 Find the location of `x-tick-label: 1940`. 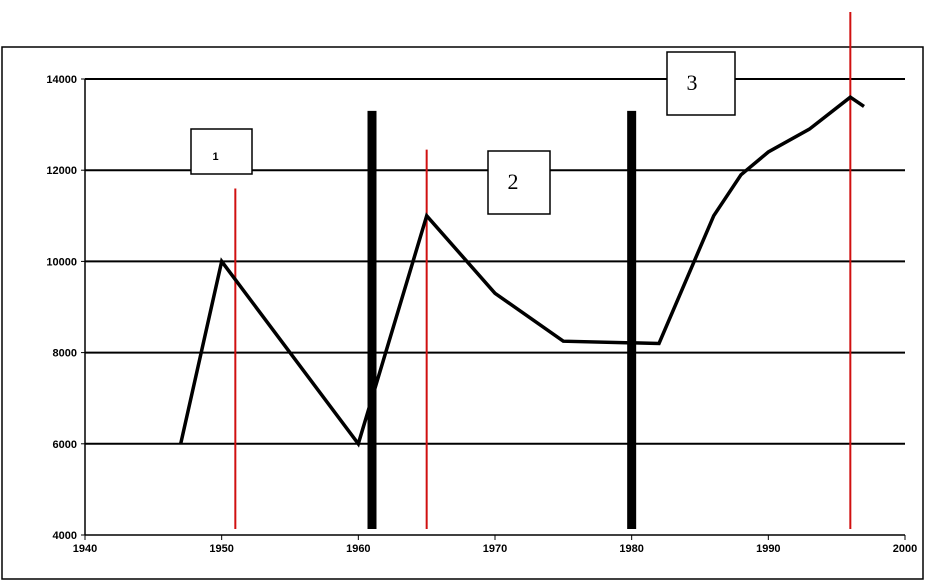

x-tick-label: 1940 is located at coordinates (85, 549).